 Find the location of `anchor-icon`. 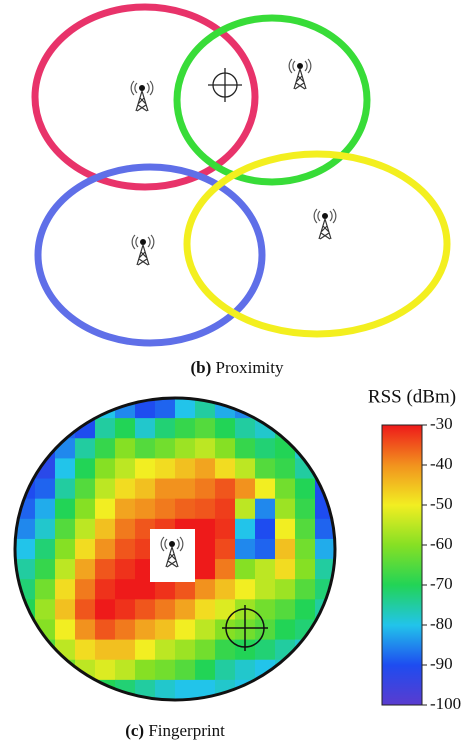

anchor-icon is located at coordinates (142, 96).